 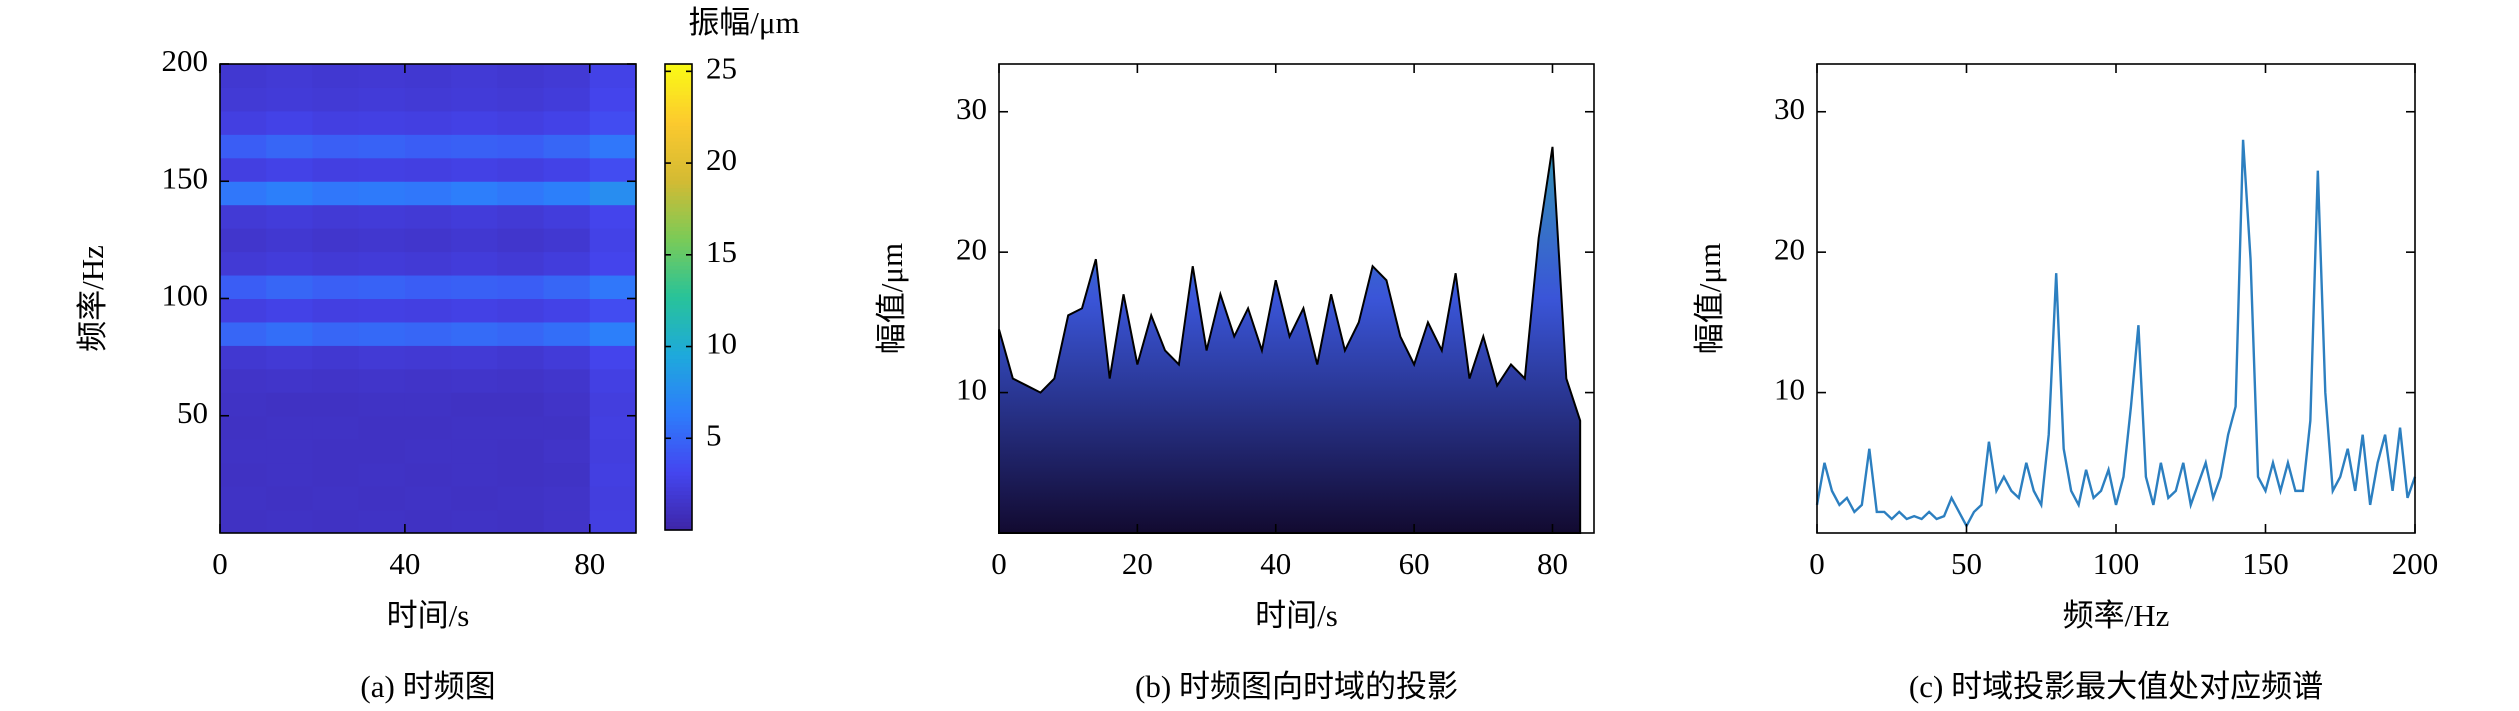 I want to click on x-tick-label: 50, so click(x=1966, y=563).